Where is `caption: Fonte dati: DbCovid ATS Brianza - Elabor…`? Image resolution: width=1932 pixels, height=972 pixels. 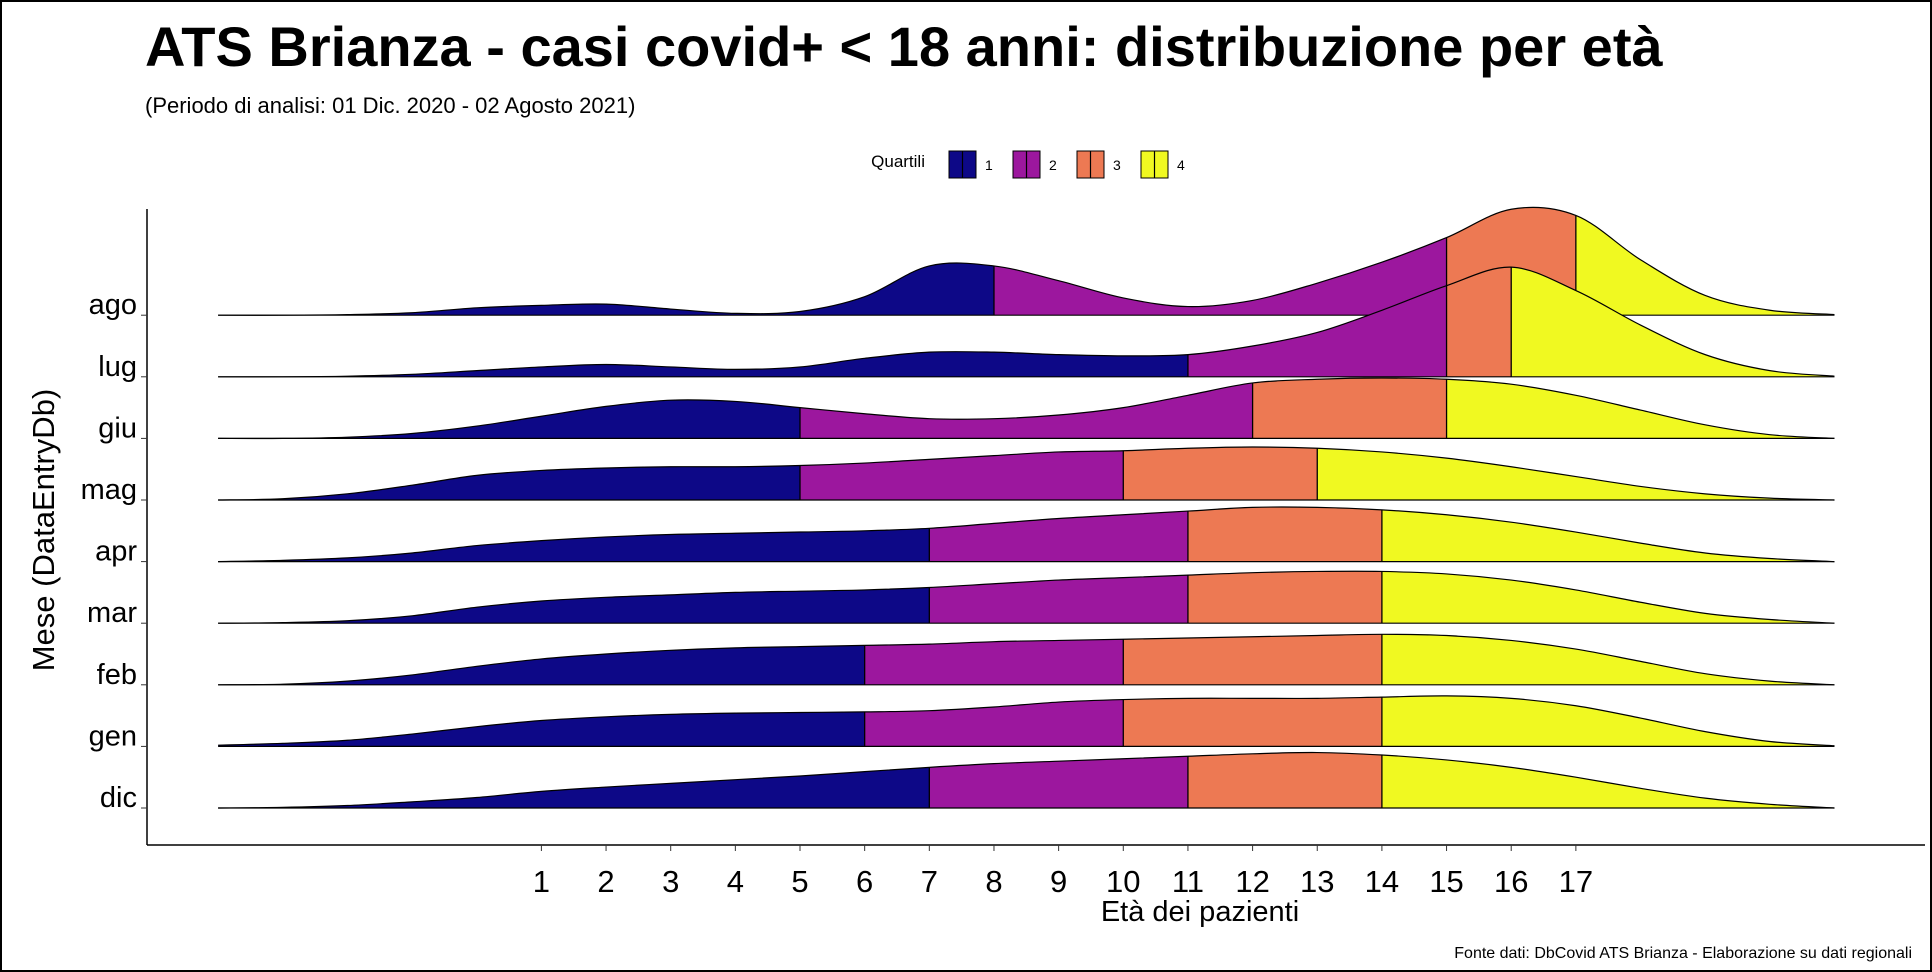 caption: Fonte dati: DbCovid ATS Brianza - Elabor… is located at coordinates (1683, 953).